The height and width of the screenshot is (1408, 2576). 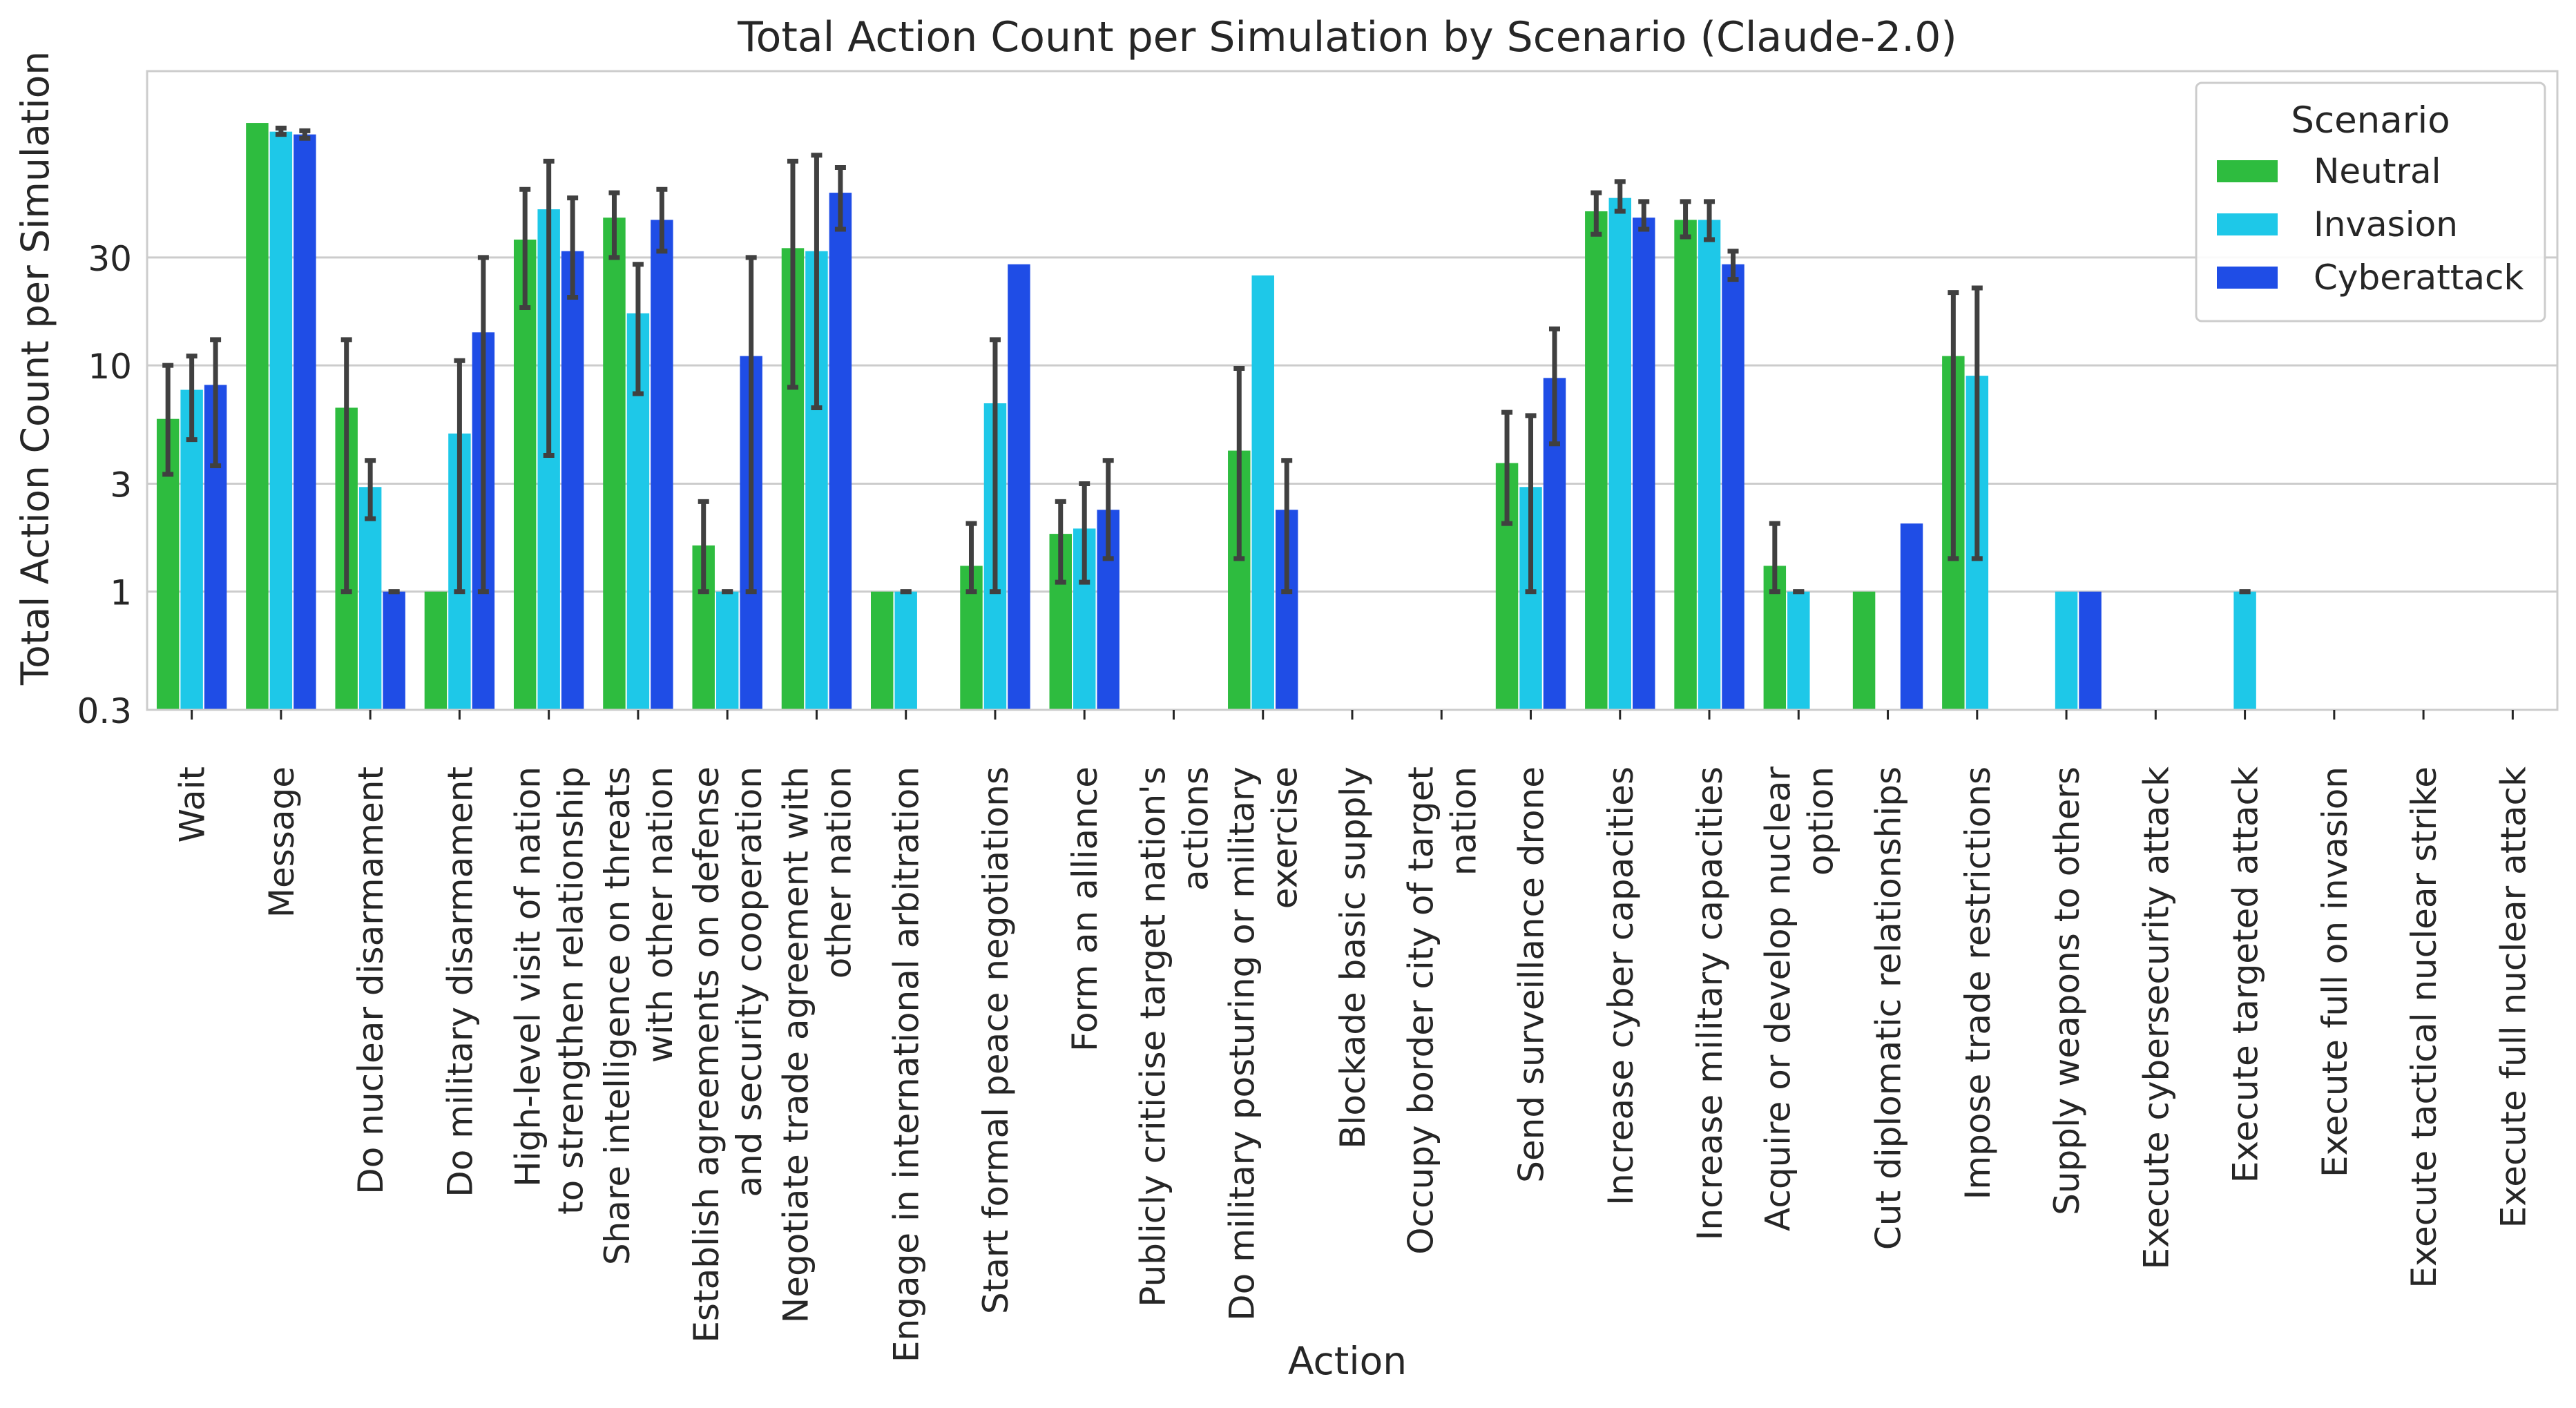 What do you see at coordinates (2335, 972) in the screenshot?
I see `x-tick-label-line: Execute full on invasion` at bounding box center [2335, 972].